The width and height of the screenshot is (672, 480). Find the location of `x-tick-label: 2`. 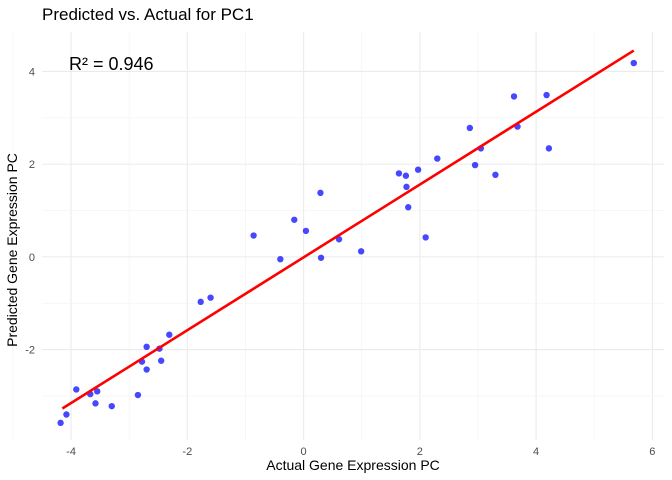

x-tick-label: 2 is located at coordinates (420, 452).